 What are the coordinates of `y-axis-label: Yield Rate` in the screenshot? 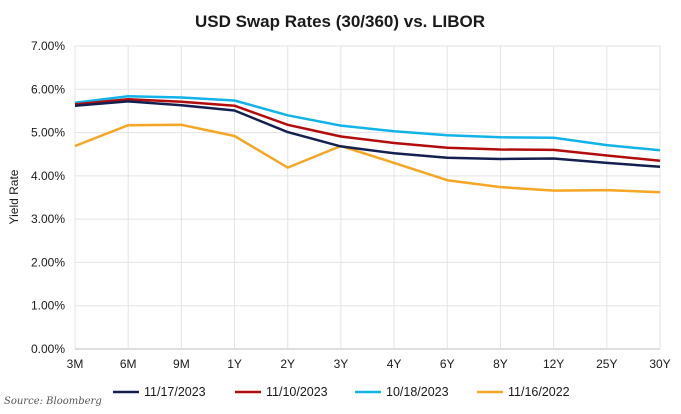 It's located at (14, 196).